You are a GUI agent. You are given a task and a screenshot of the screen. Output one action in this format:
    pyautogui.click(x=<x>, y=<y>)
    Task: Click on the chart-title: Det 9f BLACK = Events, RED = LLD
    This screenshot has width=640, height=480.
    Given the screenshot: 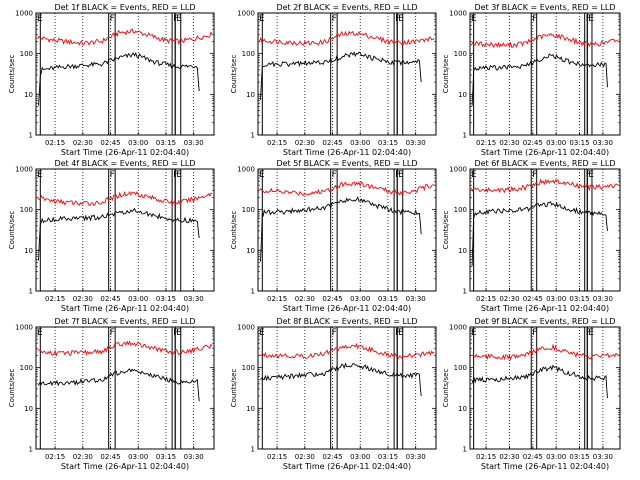 What is the action you would take?
    pyautogui.click(x=544, y=321)
    